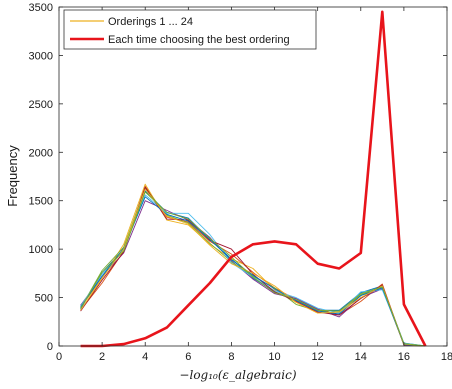  I want to click on y-tick-label: 3500, so click(41, 8).